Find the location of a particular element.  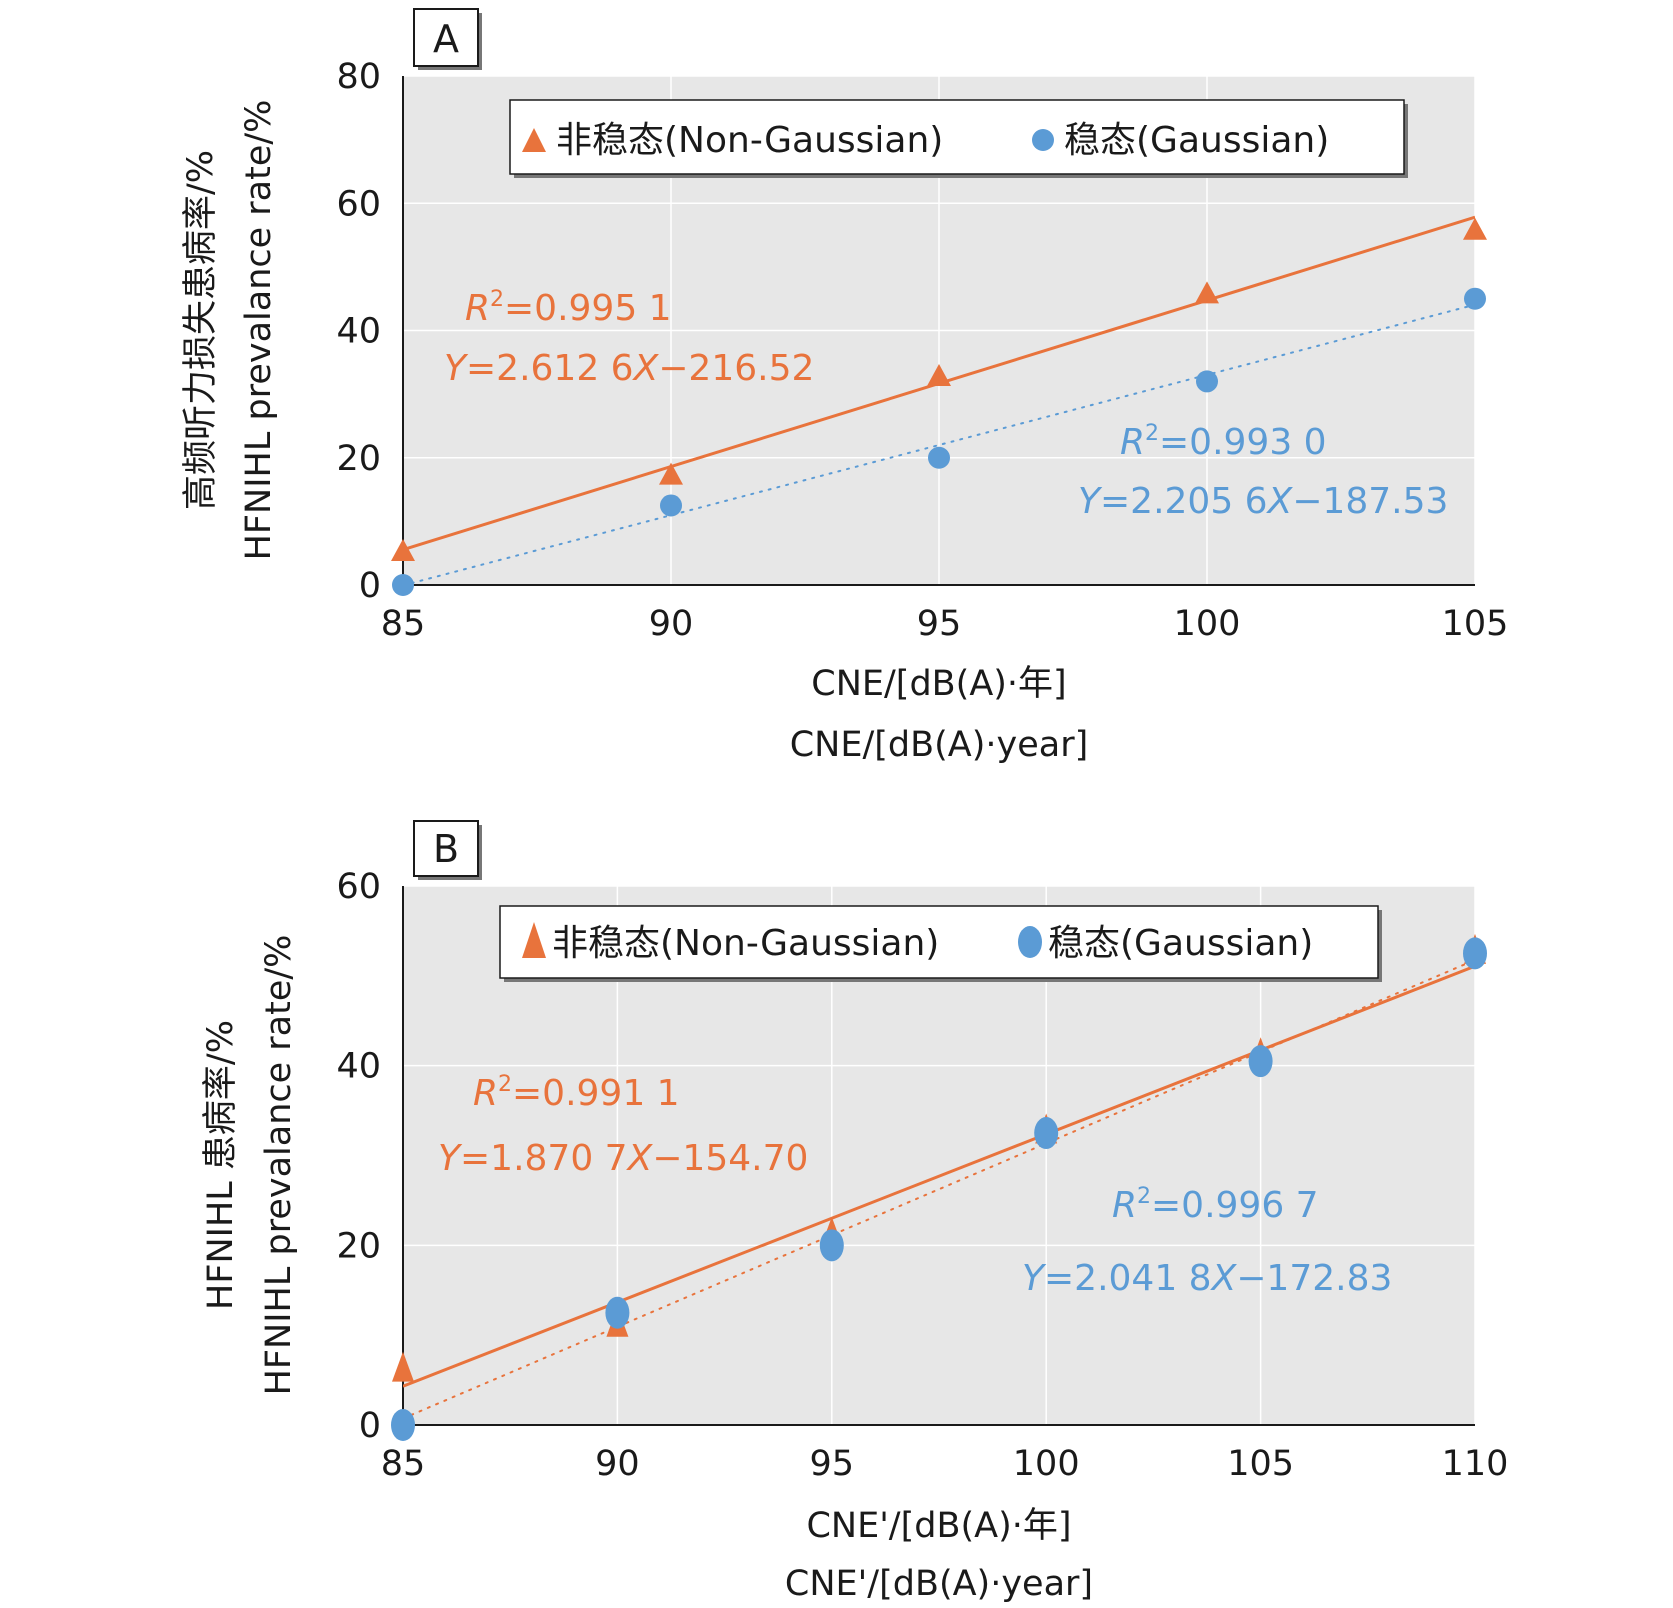

x-axis-title-zh-a: CNE/[dB(A)·年] is located at coordinates (938, 684).